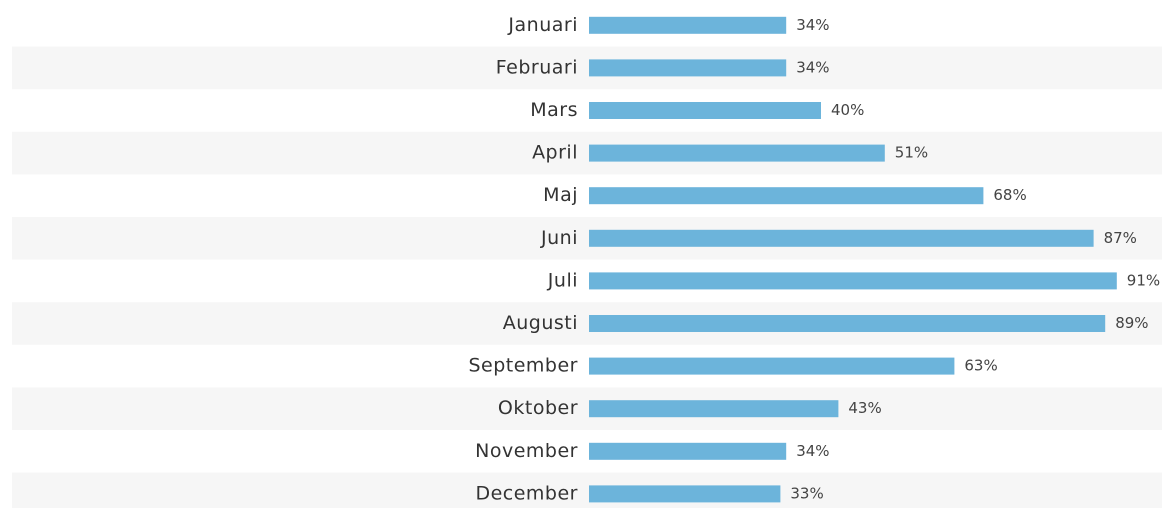 The height and width of the screenshot is (508, 1162). What do you see at coordinates (526, 451) in the screenshot?
I see `category-label: November` at bounding box center [526, 451].